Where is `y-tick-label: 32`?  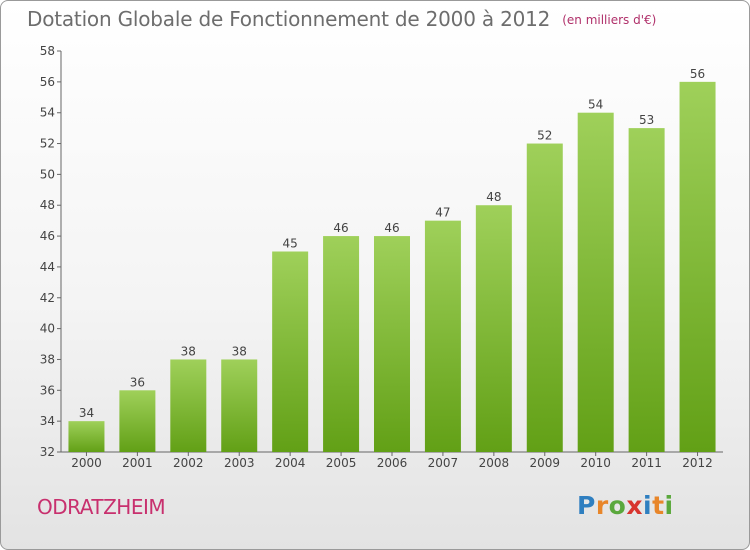
y-tick-label: 32 is located at coordinates (47, 452).